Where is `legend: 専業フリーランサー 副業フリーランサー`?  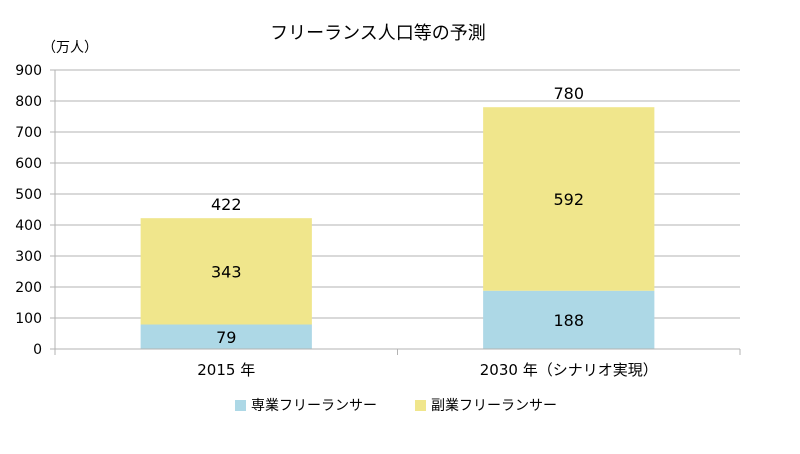
legend: 専業フリーランサー 副業フリーランサー is located at coordinates (396, 406).